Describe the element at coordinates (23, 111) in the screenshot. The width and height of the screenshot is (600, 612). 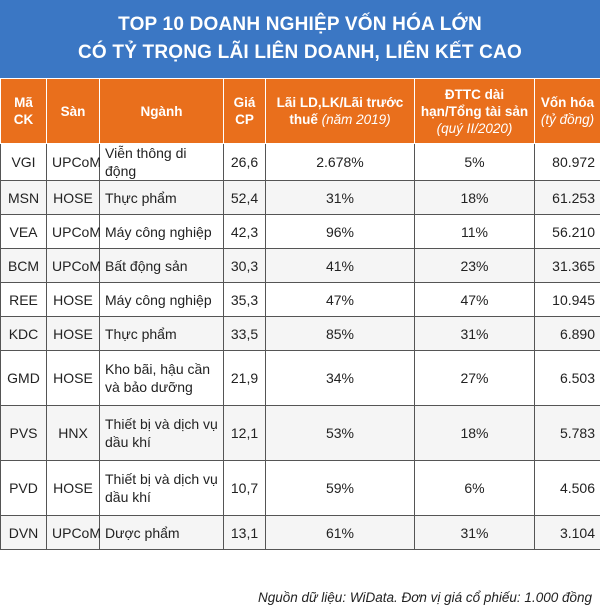
I see `col-header-code: Mã CK` at that location.